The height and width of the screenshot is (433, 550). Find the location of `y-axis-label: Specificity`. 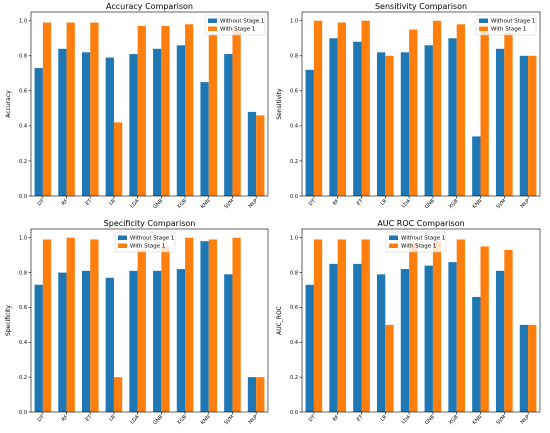

y-axis-label: Specificity is located at coordinates (8, 320).